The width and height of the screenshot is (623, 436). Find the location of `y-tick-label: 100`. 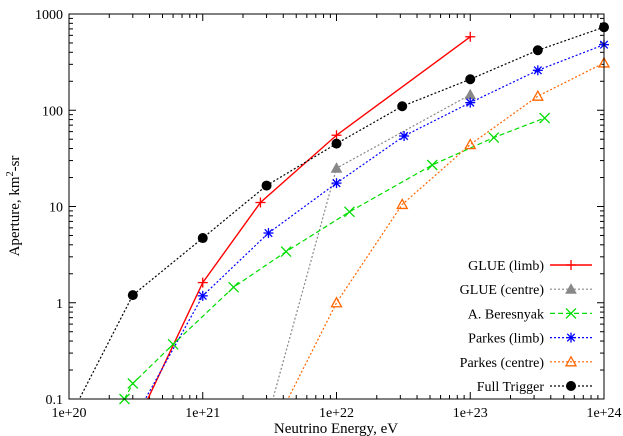

y-tick-label: 100 is located at coordinates (52, 111).